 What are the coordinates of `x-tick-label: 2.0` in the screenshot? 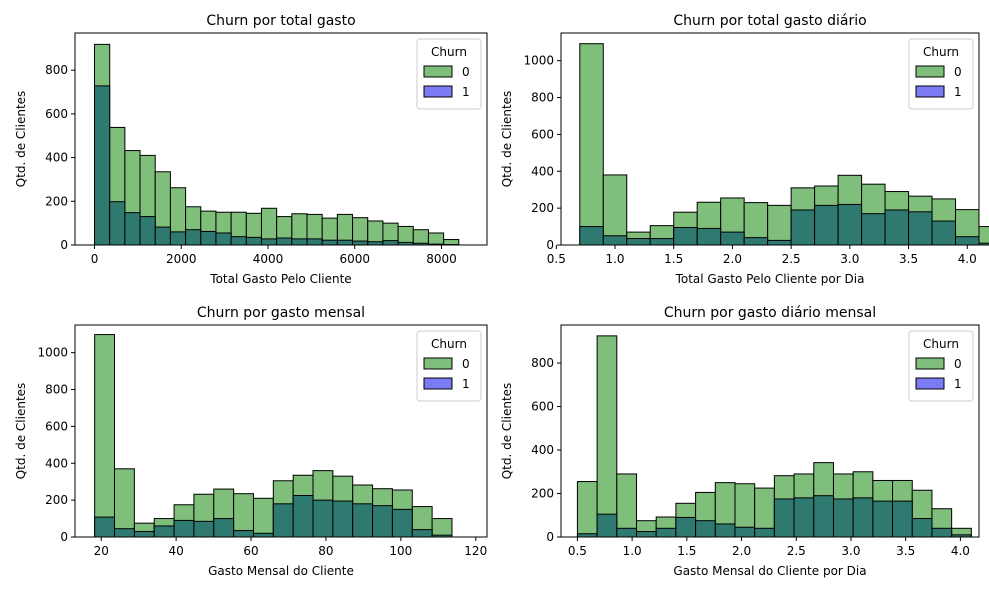 It's located at (732, 259).